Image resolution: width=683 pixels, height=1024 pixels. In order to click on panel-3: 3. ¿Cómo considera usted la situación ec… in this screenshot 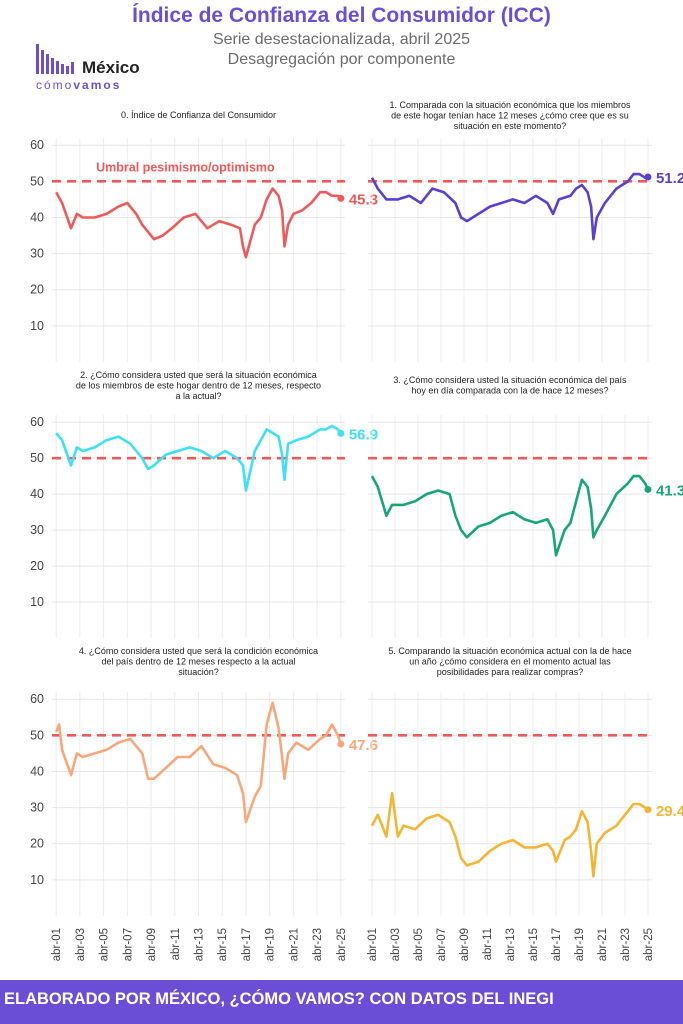, I will do `click(525, 506)`.